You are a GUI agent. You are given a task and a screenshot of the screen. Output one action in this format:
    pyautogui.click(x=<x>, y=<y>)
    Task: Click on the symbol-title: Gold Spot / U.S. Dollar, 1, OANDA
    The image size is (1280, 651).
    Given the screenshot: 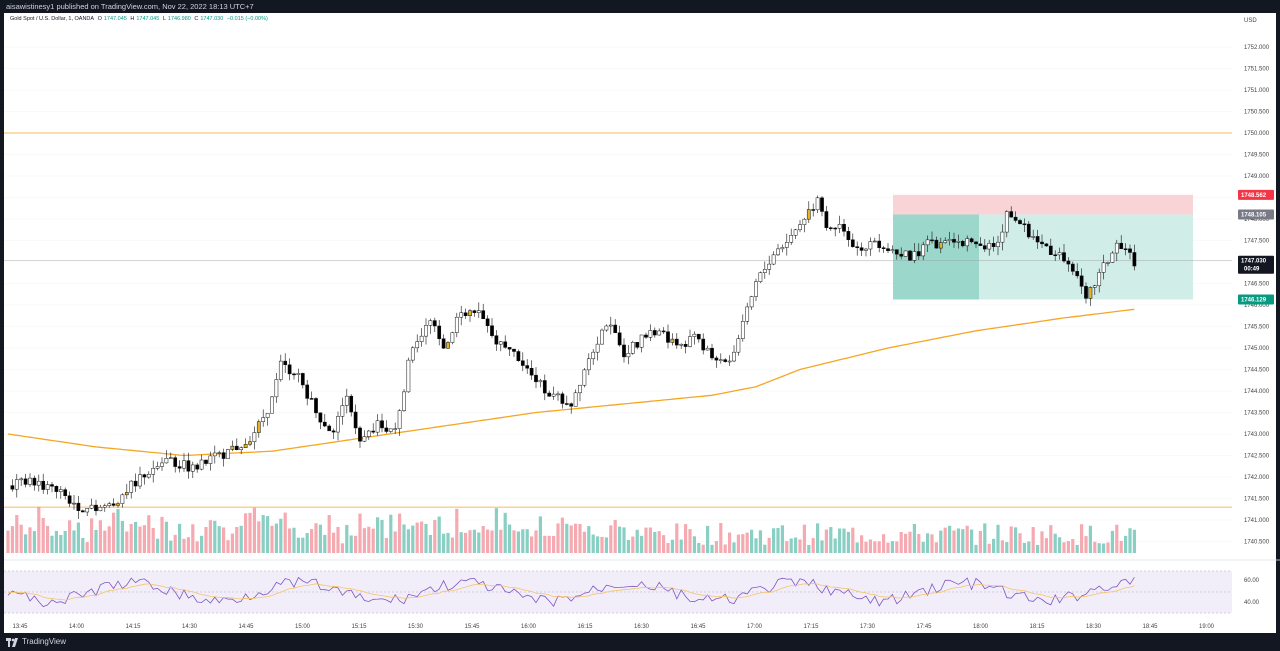 What is the action you would take?
    pyautogui.click(x=52, y=19)
    